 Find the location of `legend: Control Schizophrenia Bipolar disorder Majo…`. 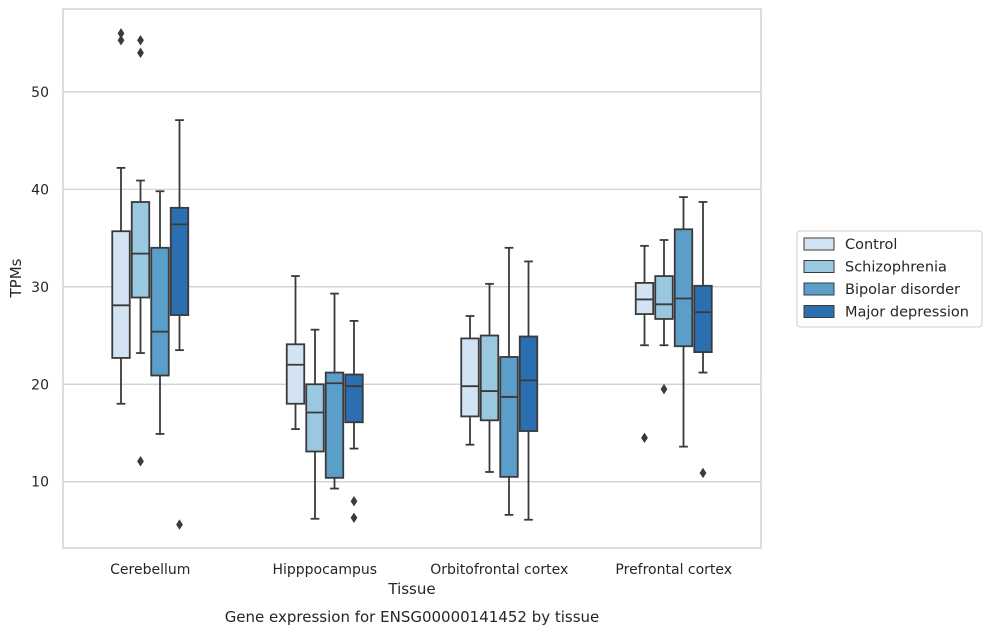

legend: Control Schizophrenia Bipolar disorder Majo… is located at coordinates (889, 279).